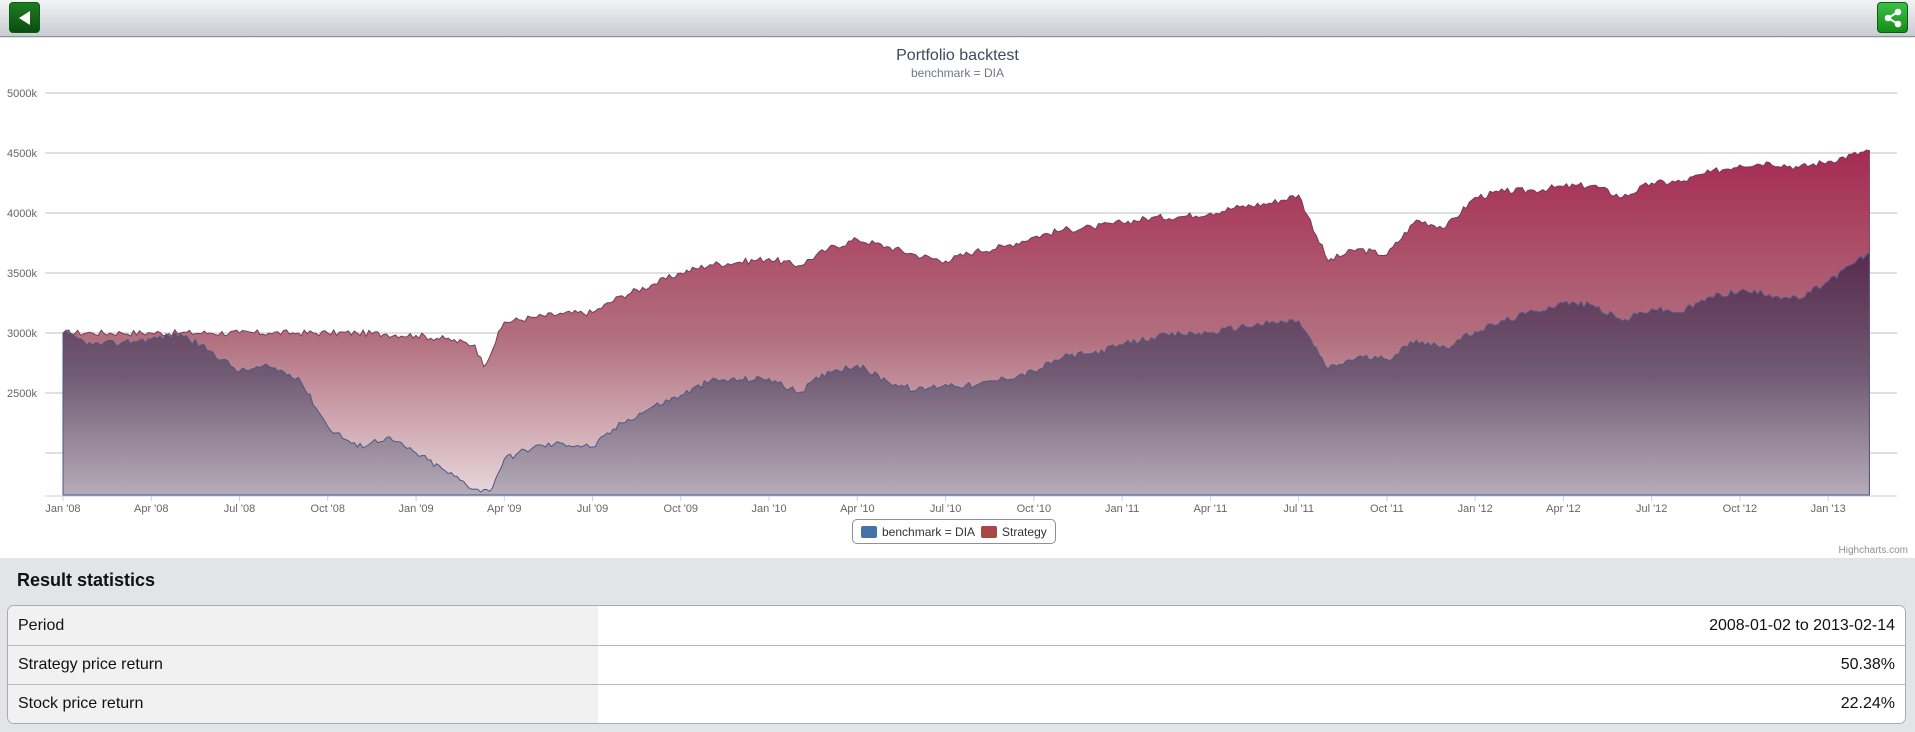 Image resolution: width=1915 pixels, height=732 pixels. Describe the element at coordinates (681, 509) in the screenshot. I see `x-tick-label: Oct '09` at that location.